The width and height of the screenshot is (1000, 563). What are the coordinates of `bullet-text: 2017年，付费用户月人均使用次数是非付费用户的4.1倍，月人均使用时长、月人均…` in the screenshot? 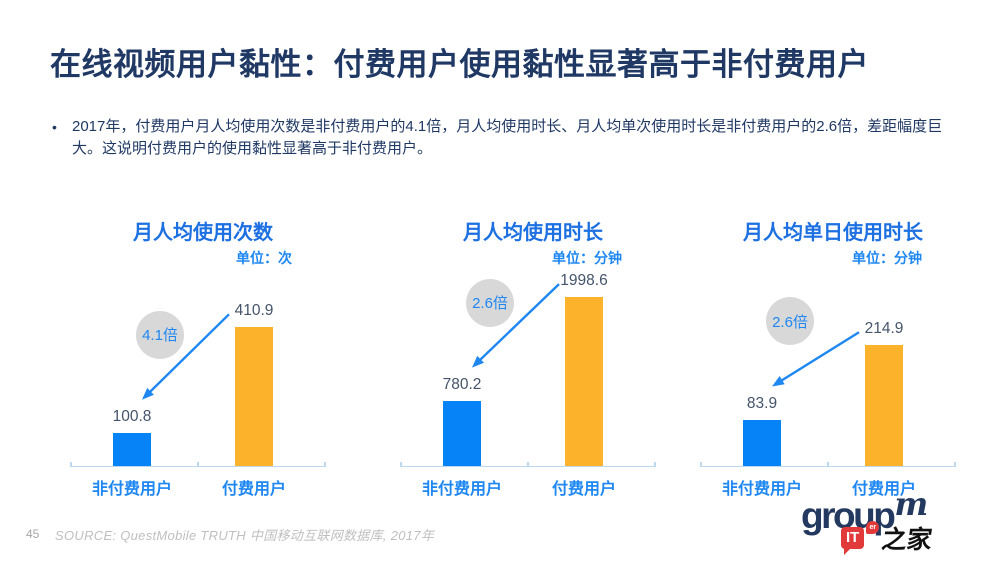 It's located at (507, 137).